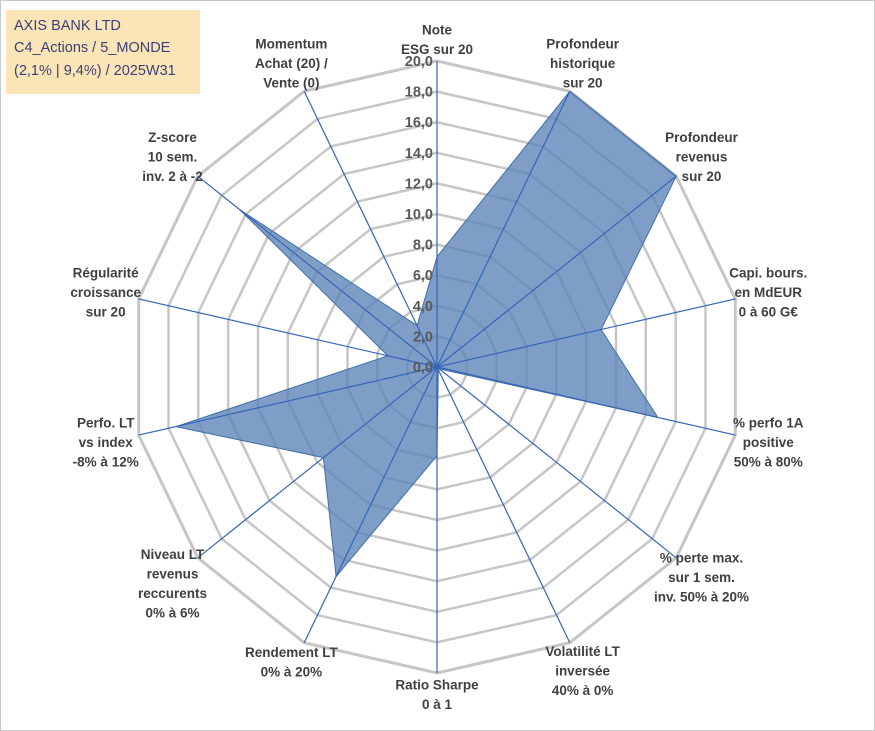 Image resolution: width=875 pixels, height=731 pixels. I want to click on tick-label: 20,0, so click(419, 62).